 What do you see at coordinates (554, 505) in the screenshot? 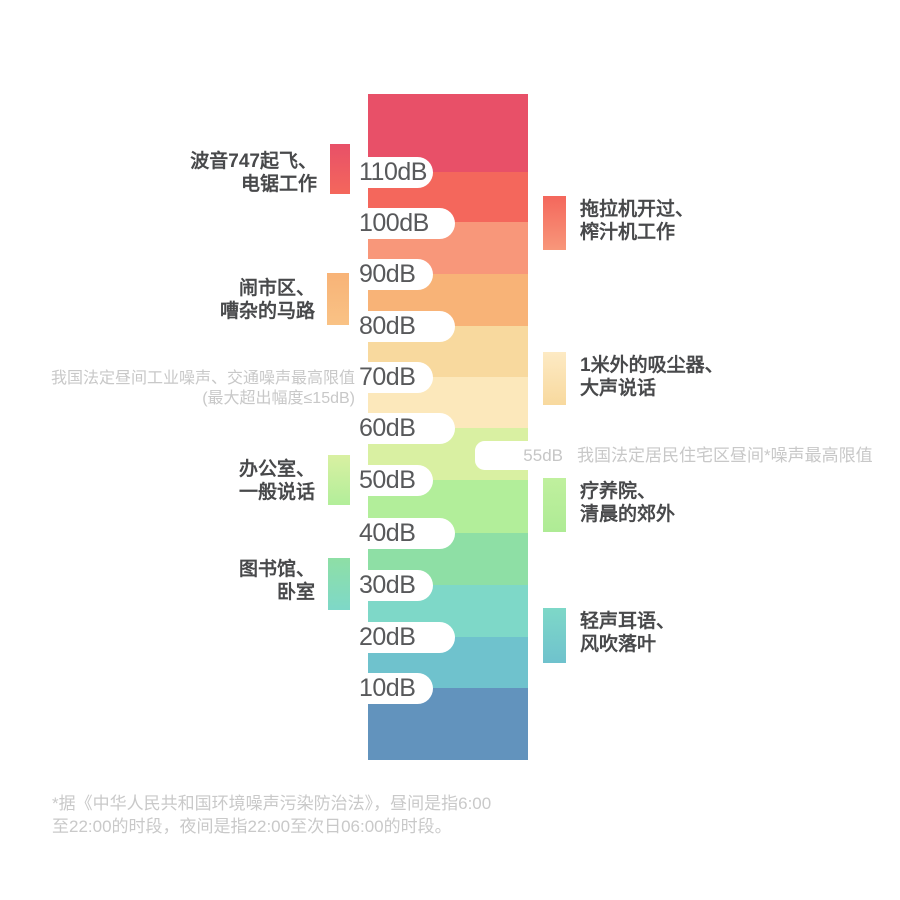
I see `swatch-50db-right` at bounding box center [554, 505].